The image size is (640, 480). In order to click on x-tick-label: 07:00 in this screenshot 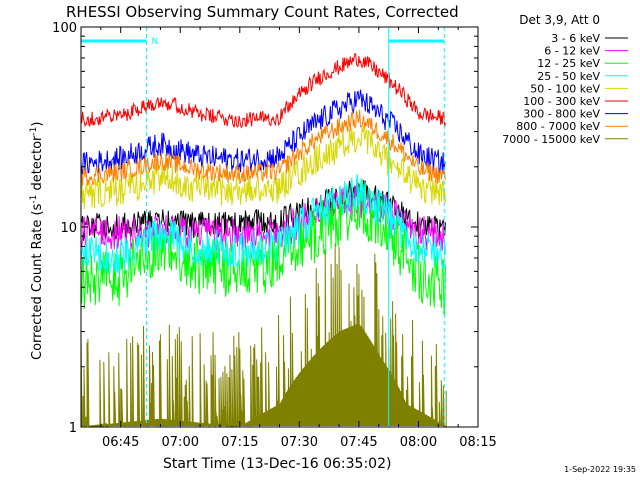, I will do `click(180, 442)`.